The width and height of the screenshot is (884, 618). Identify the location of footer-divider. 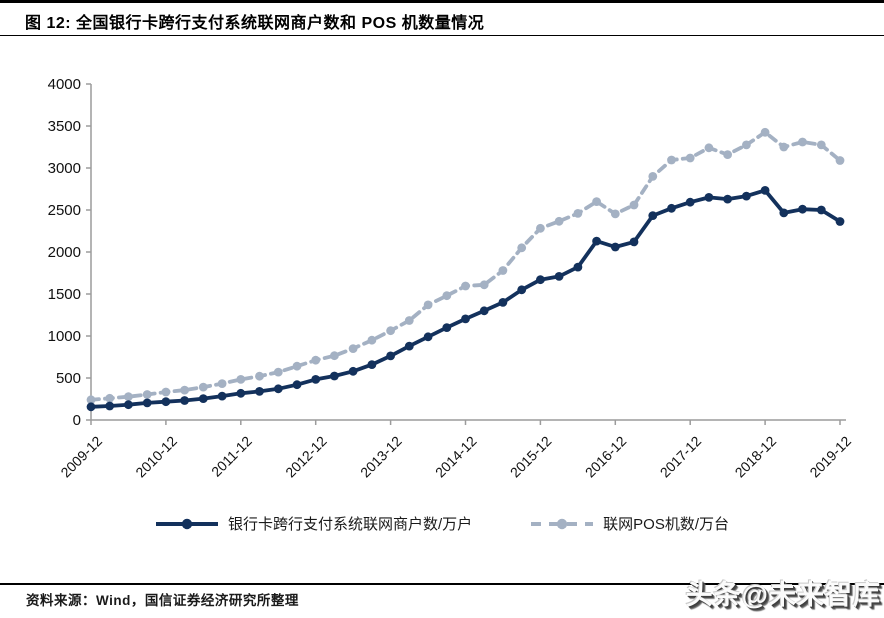
(442, 584).